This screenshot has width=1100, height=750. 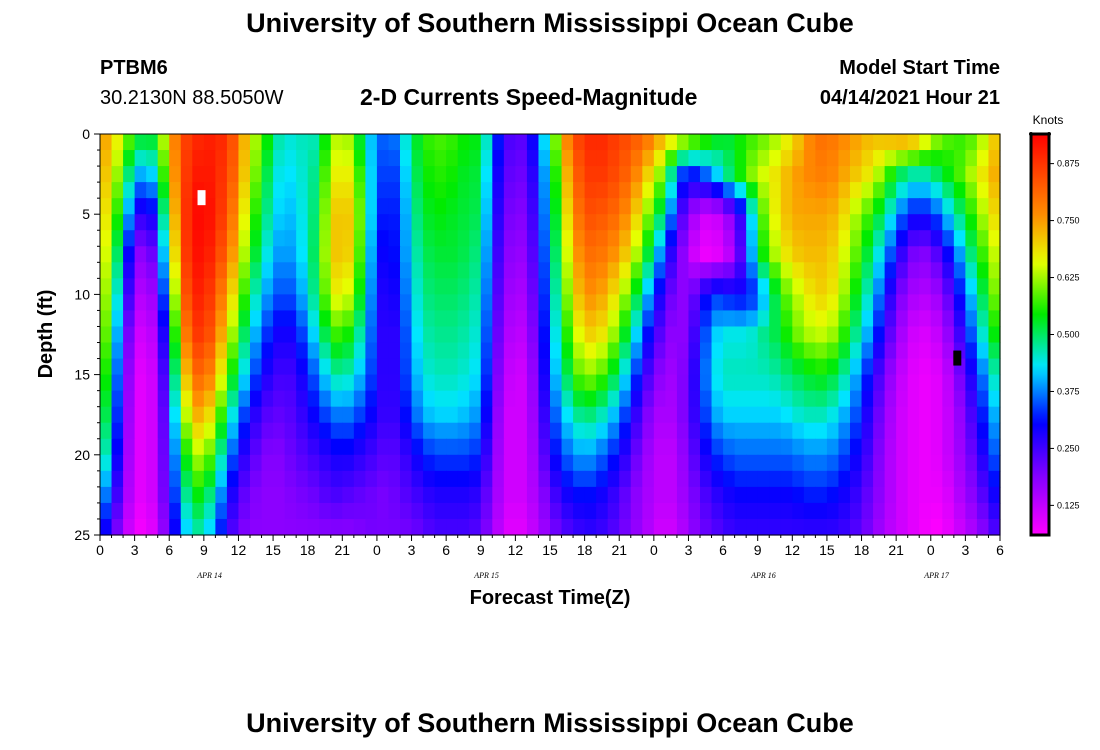 What do you see at coordinates (957, 358) in the screenshot?
I see `min-marker` at bounding box center [957, 358].